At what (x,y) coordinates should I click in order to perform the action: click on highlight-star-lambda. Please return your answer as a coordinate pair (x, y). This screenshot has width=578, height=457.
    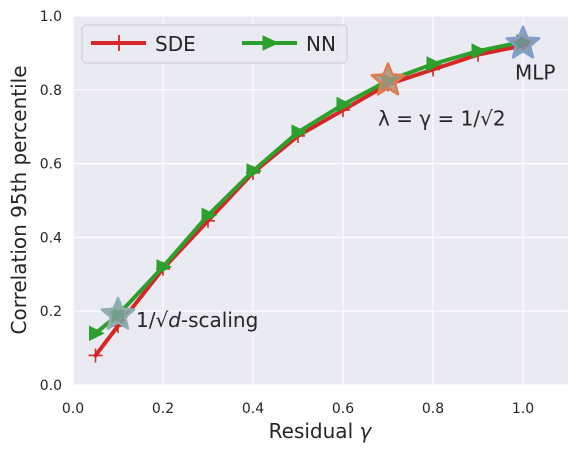
    Looking at the image, I should click on (388, 79).